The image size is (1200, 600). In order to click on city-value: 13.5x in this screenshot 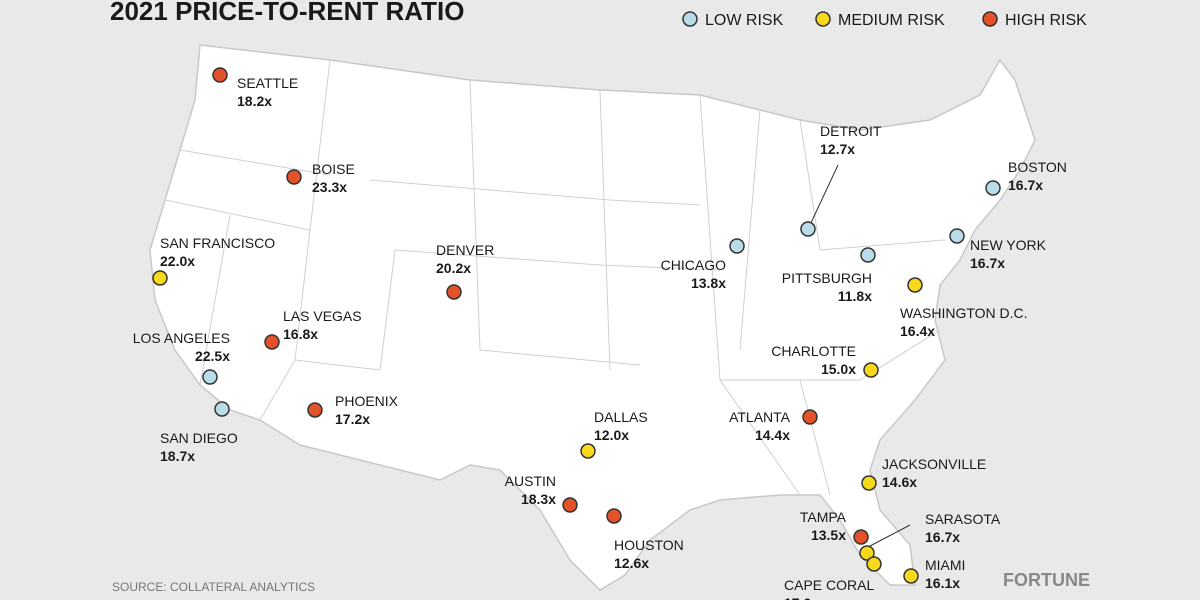, I will do `click(828, 535)`.